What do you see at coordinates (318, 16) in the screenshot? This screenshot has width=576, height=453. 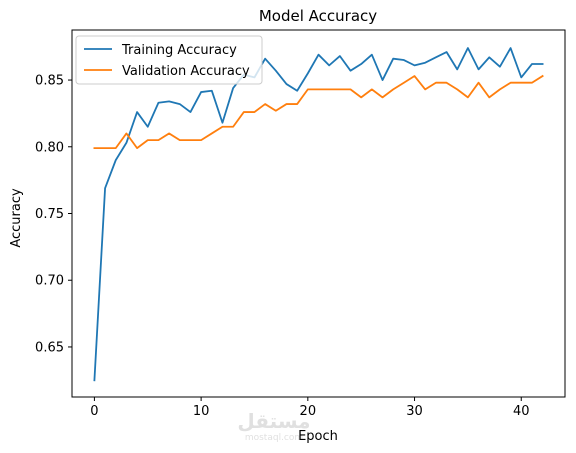 I see `chart-title: Model Accuracy` at bounding box center [318, 16].